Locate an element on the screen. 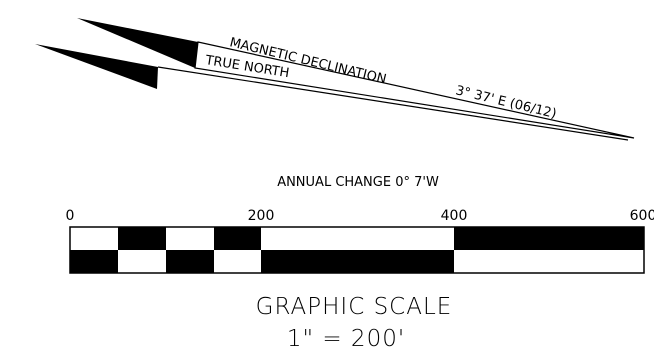  annual-change-label: ANNUAL CHANGE 0° 7'W is located at coordinates (358, 182).